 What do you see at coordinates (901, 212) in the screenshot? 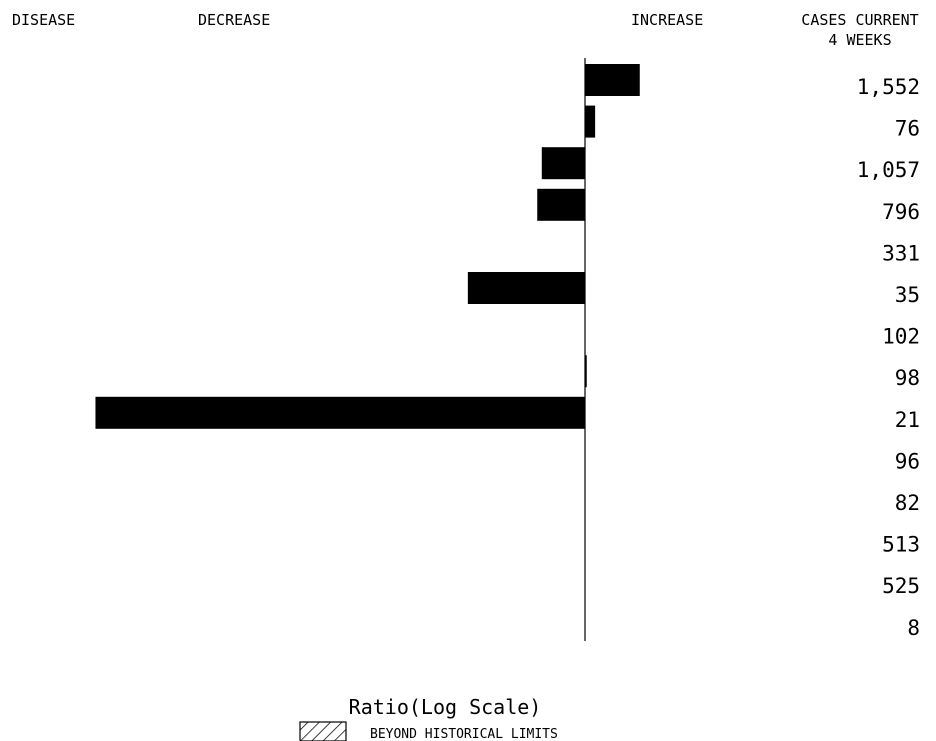
I see `cases-value: 796` at bounding box center [901, 212].